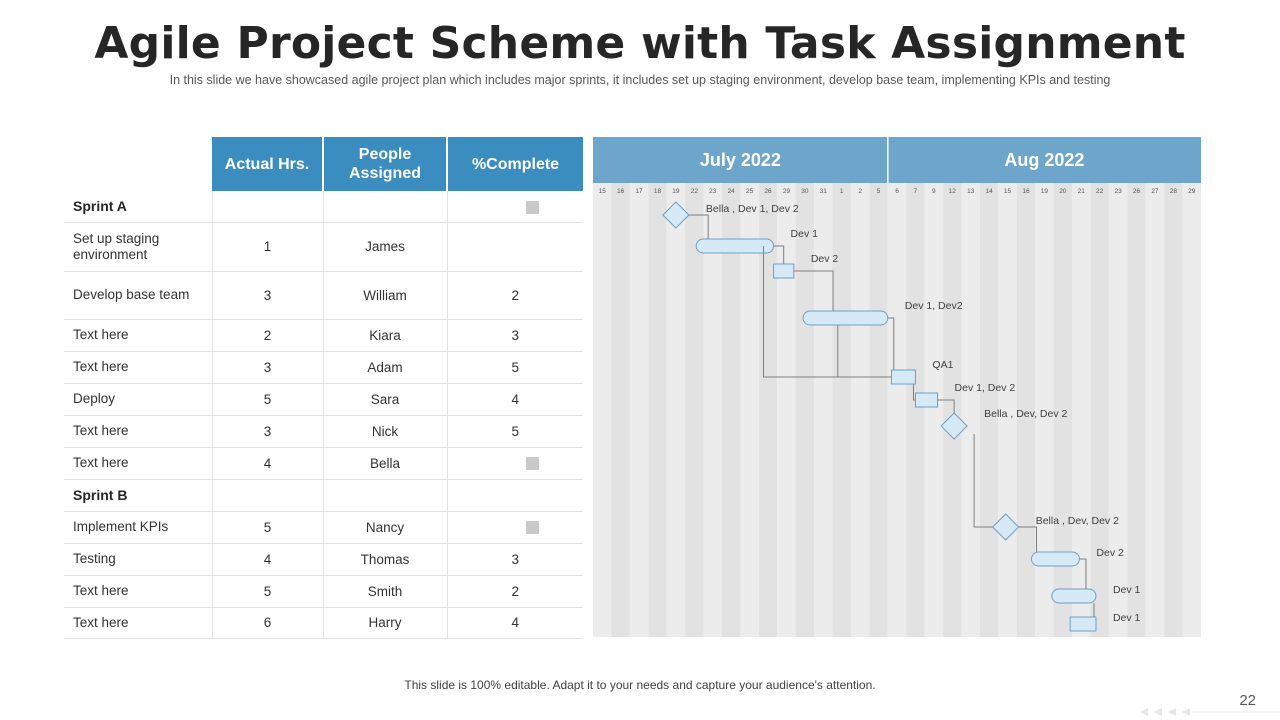 The width and height of the screenshot is (1280, 720). Describe the element at coordinates (138, 559) in the screenshot. I see `task-name-cell: Testing` at that location.